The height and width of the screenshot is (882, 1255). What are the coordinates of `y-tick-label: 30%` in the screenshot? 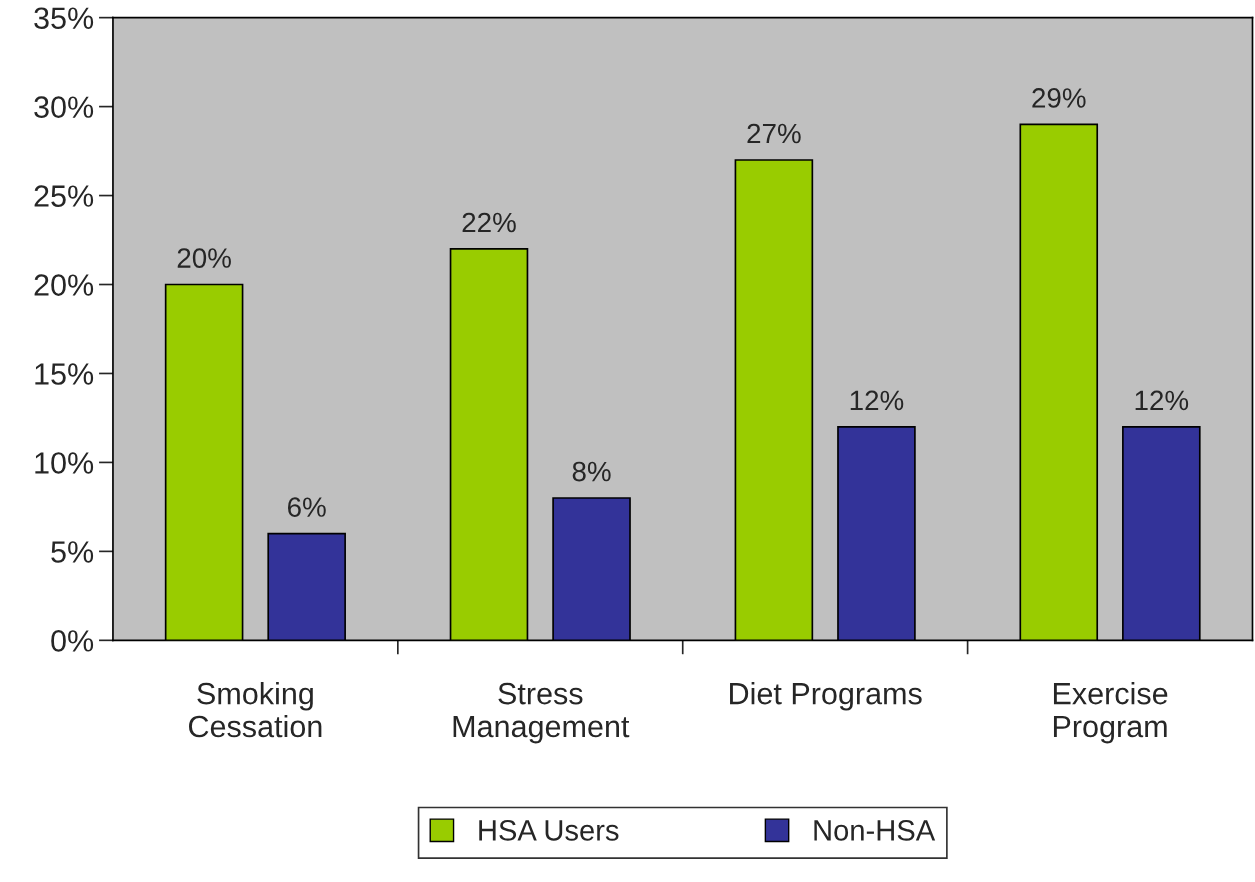 It's located at (64, 107).